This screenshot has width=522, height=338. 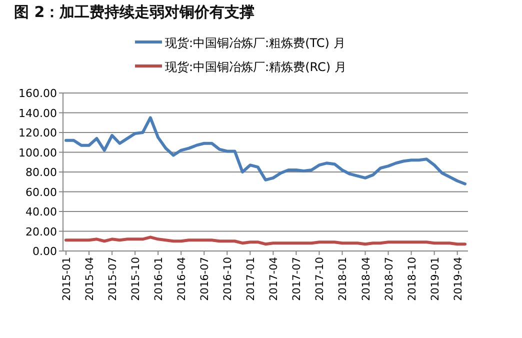 What do you see at coordinates (435, 279) in the screenshot?
I see `x-tick-label: 2019-01` at bounding box center [435, 279].